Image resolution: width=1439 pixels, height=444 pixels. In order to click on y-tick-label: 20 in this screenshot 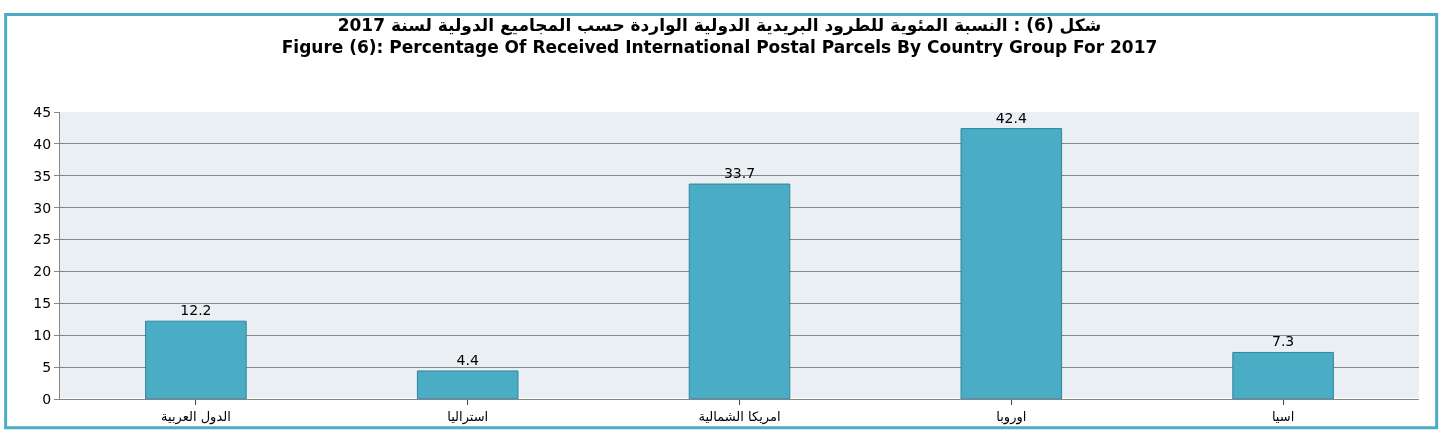, I will do `click(42, 271)`.